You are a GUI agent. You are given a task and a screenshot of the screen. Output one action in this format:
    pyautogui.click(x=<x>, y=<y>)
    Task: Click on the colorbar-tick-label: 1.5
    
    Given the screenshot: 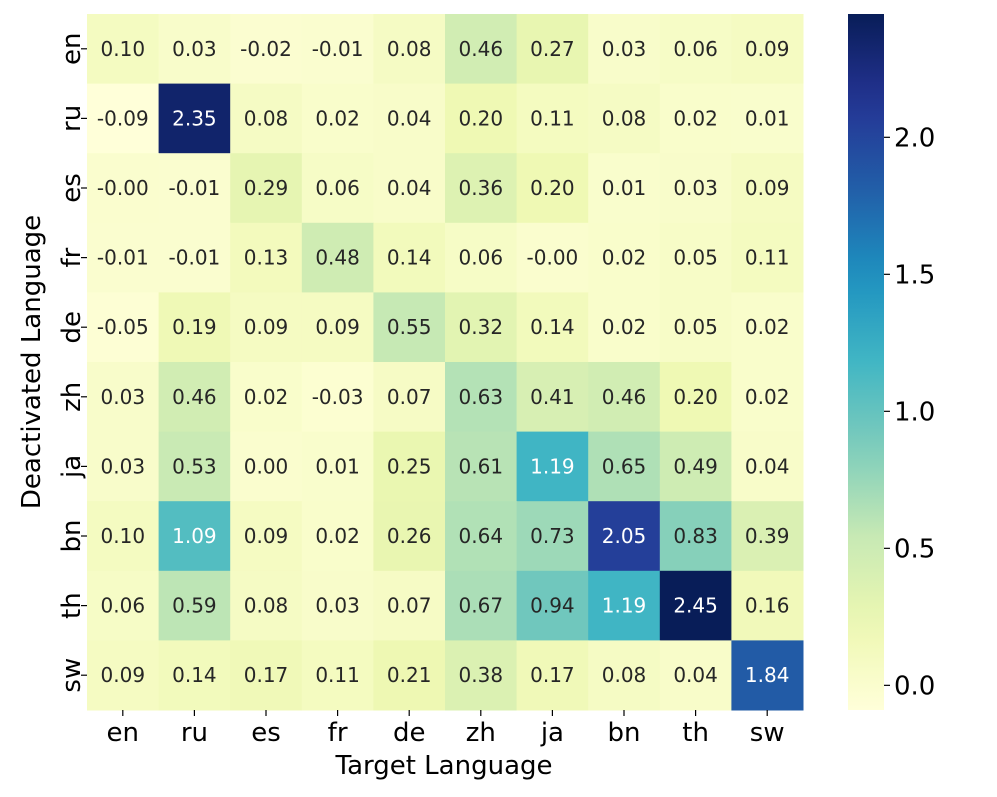 What is the action you would take?
    pyautogui.click(x=914, y=275)
    